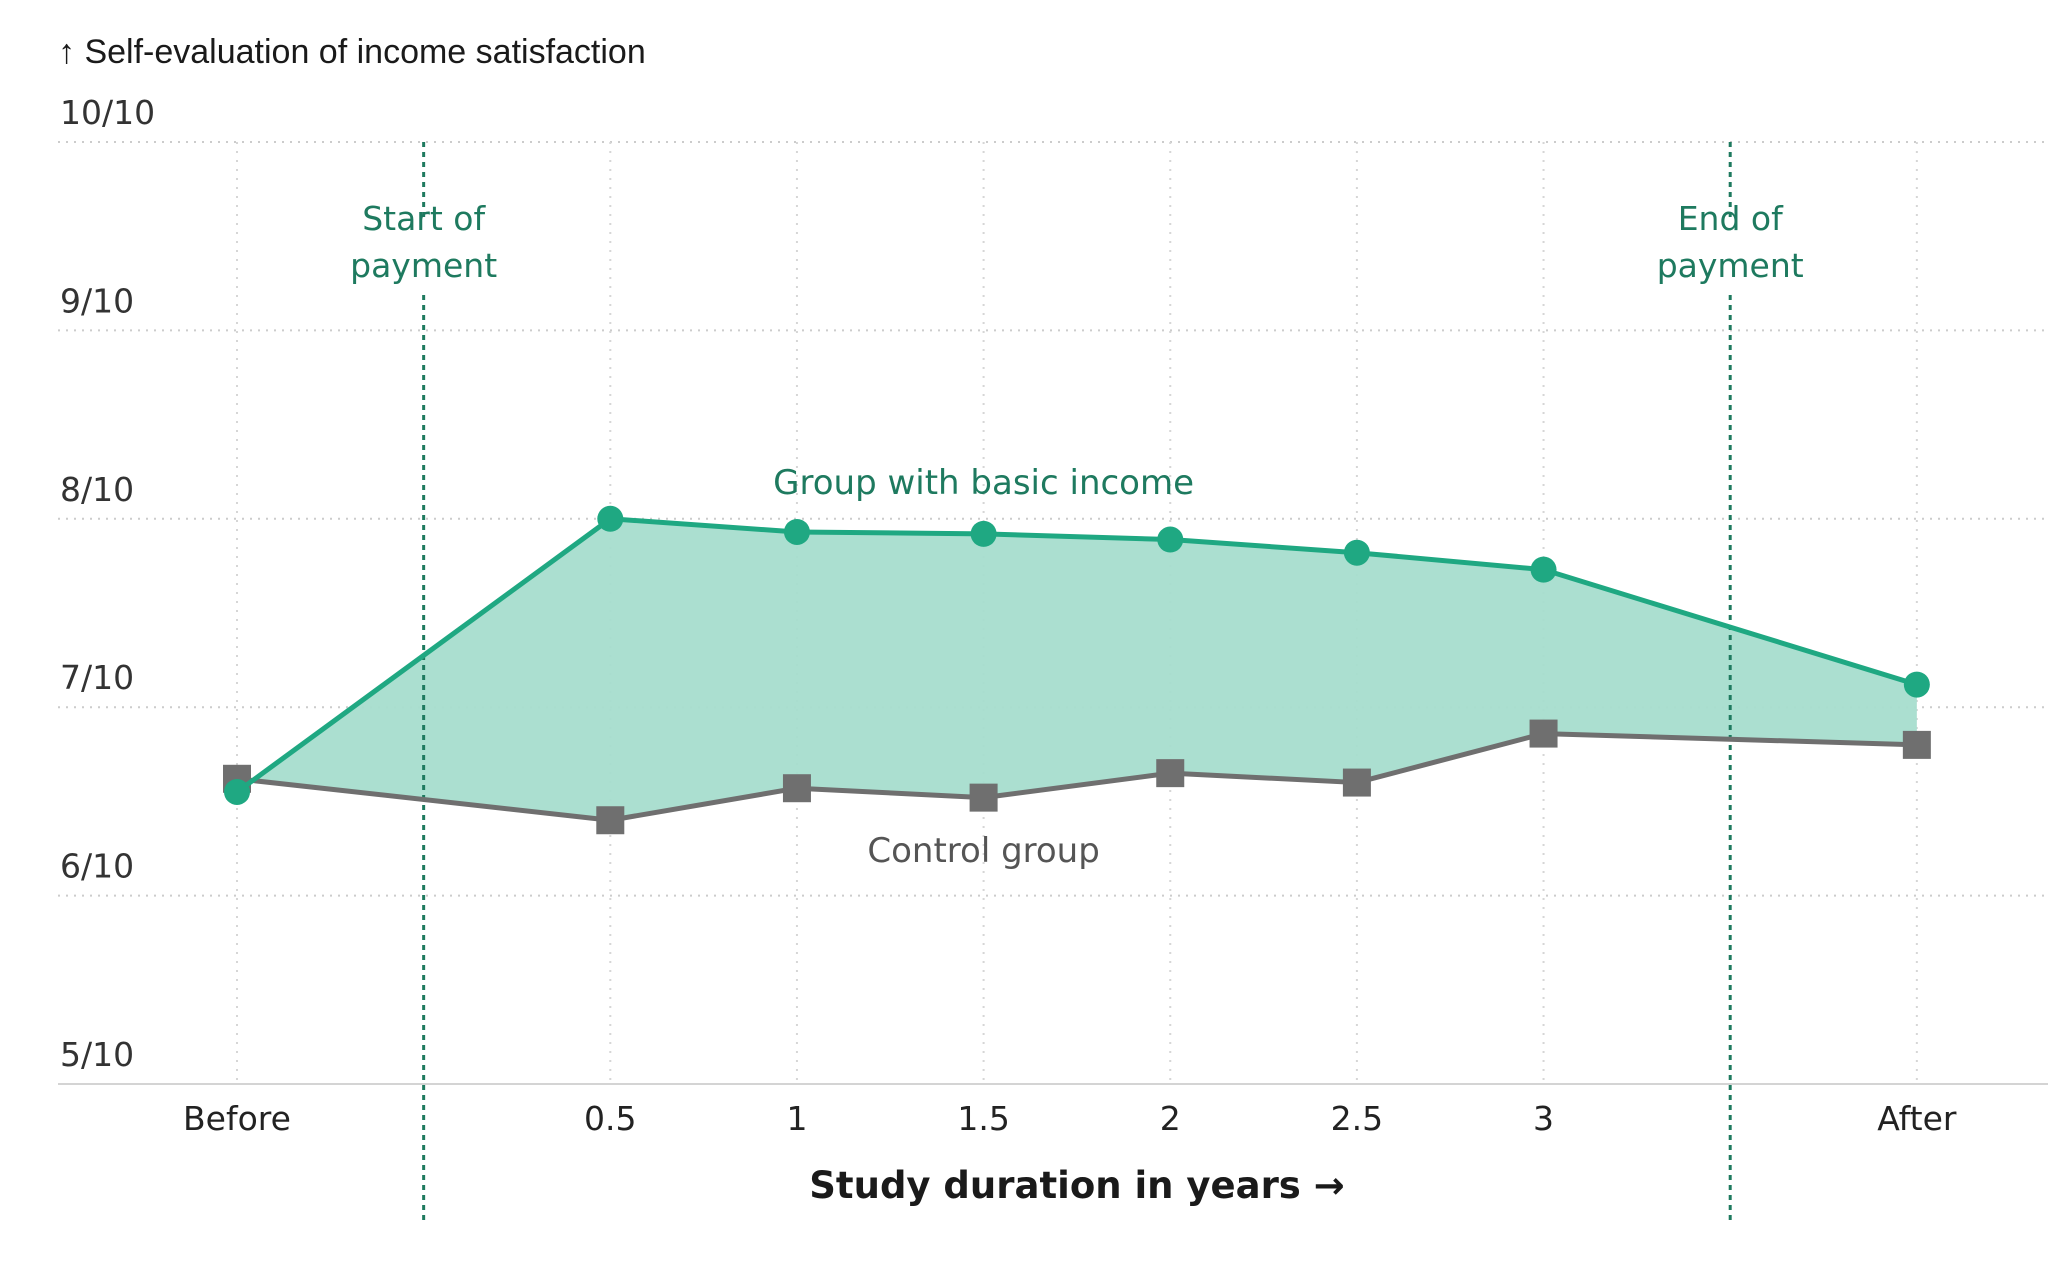 This screenshot has width=2048, height=1268. Describe the element at coordinates (97, 300) in the screenshot. I see `y-tick-9-10: 9/10` at that location.